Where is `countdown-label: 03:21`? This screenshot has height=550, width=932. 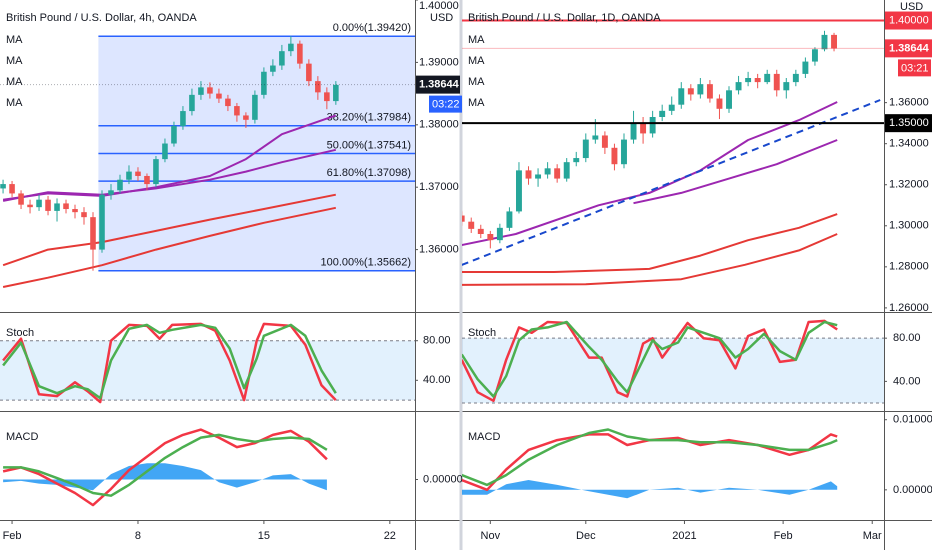
countdown-label: 03:21 is located at coordinates (915, 68).